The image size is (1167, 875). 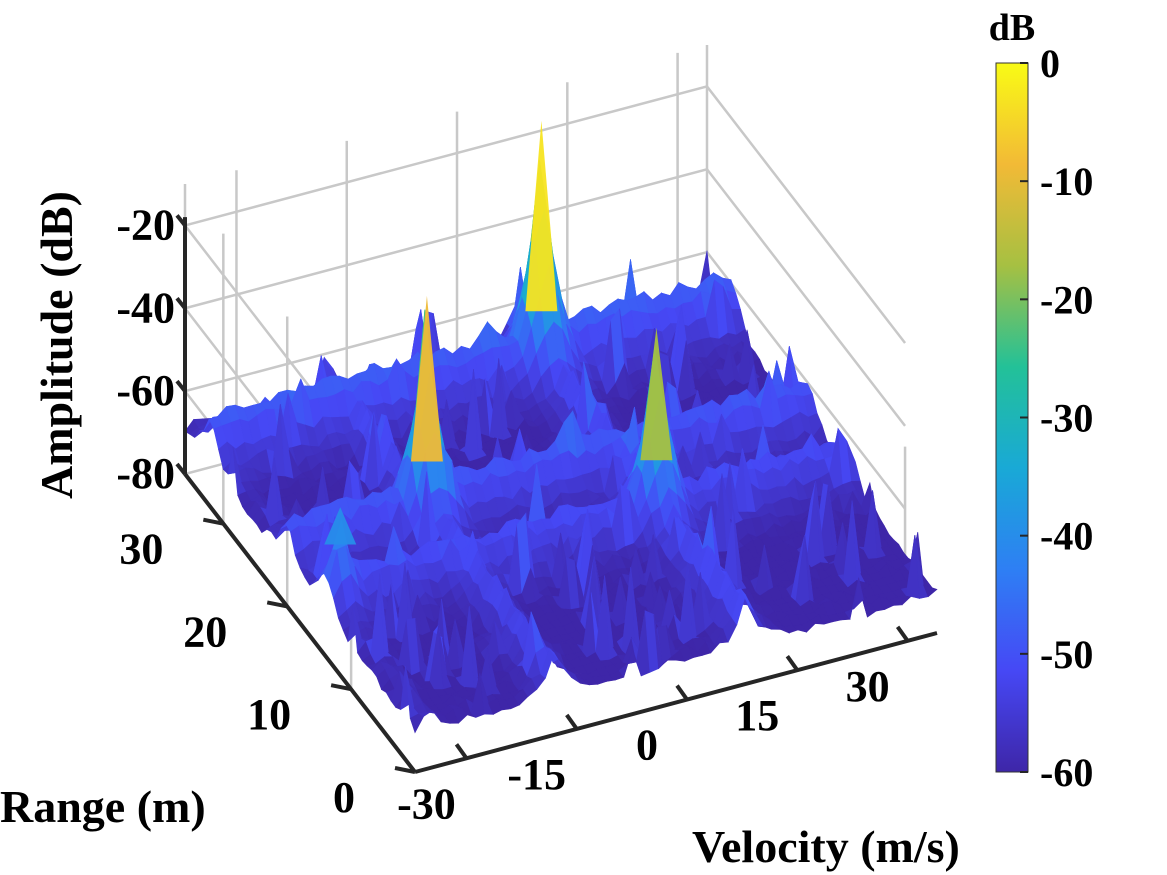 What do you see at coordinates (1066, 654) in the screenshot?
I see `colorbar-tick-label: -50` at bounding box center [1066, 654].